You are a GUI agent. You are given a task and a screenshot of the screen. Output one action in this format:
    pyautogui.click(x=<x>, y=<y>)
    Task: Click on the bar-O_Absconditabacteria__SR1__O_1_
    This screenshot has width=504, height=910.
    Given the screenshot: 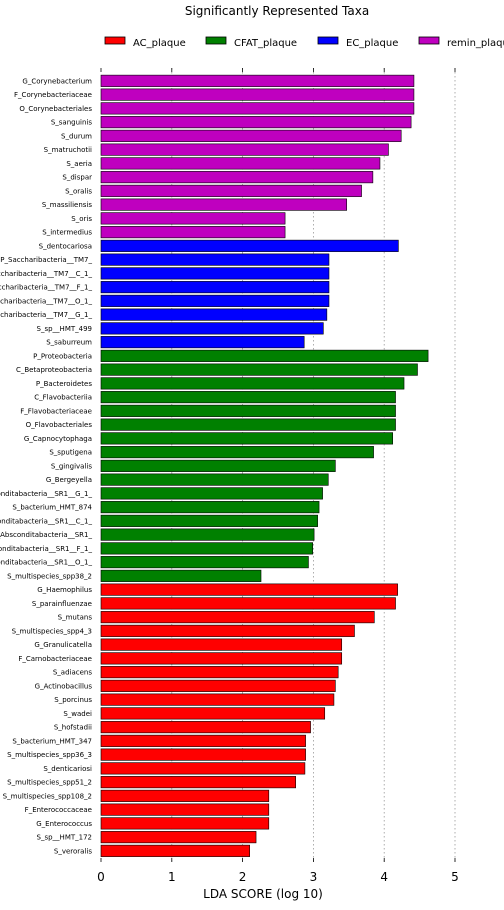 What is the action you would take?
    pyautogui.click(x=204, y=562)
    